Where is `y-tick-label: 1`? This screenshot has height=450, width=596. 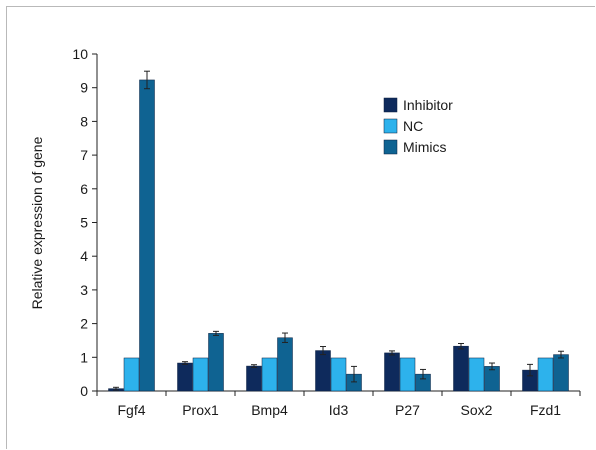 y-tick-label: 1 is located at coordinates (84, 357).